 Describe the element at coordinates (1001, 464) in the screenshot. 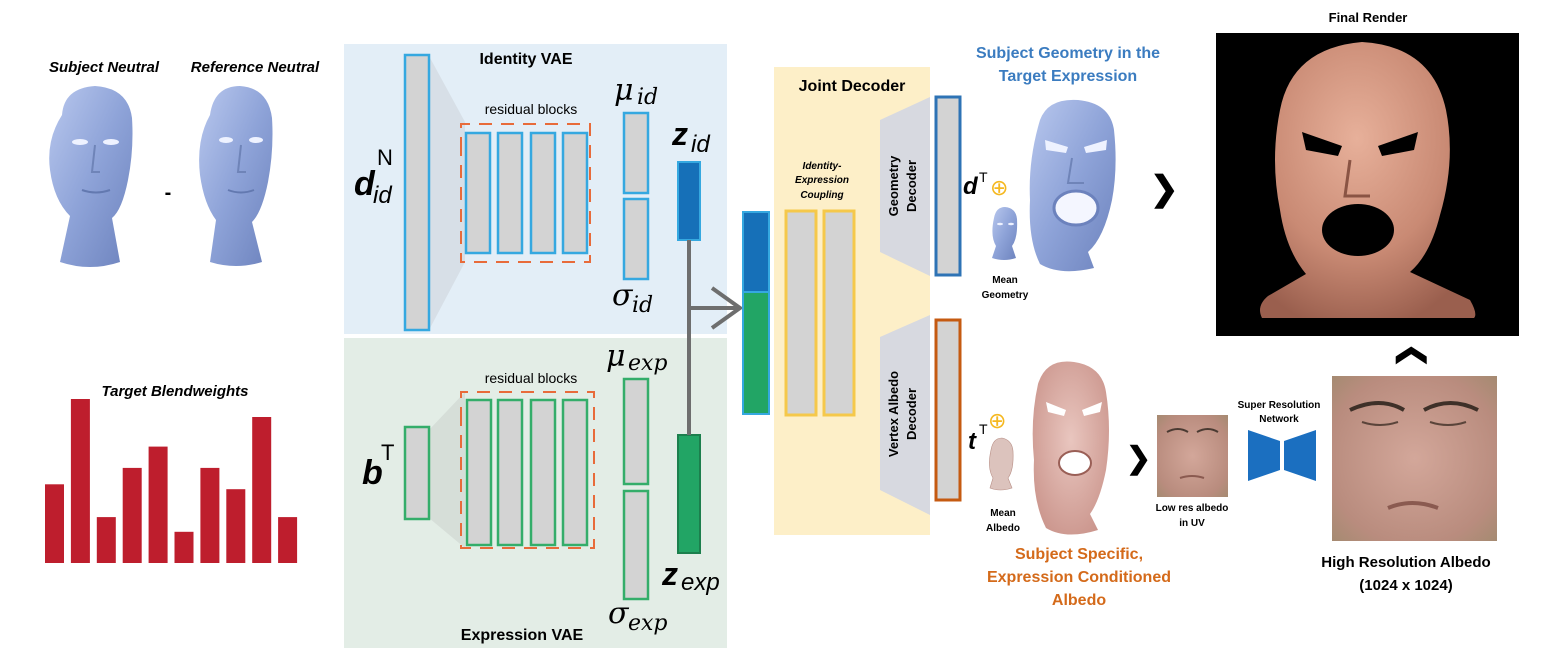

I see `mean-albedo-mesh` at that location.